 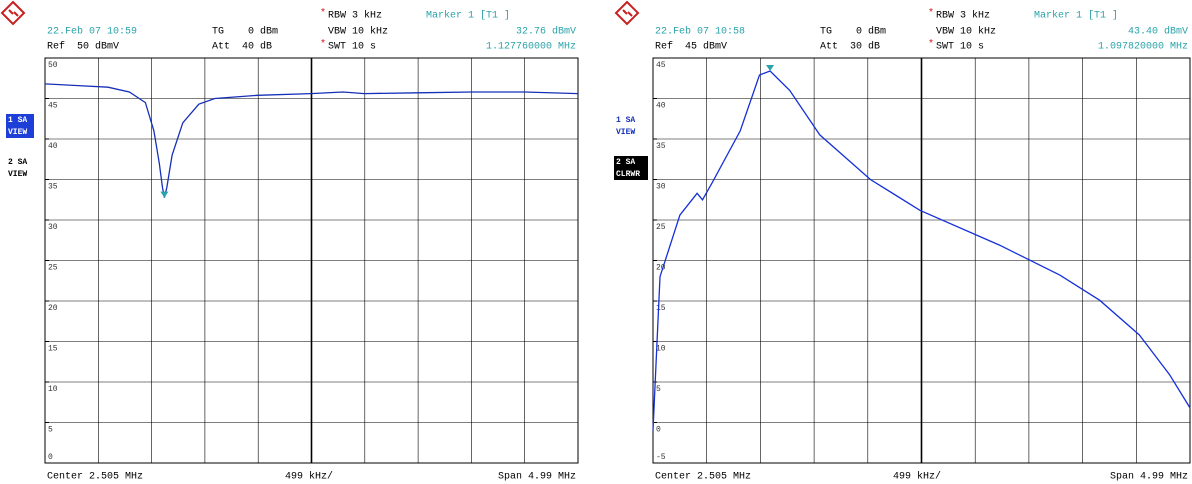 What do you see at coordinates (546, 32) in the screenshot?
I see `marker-level: 32.76 dBmV` at bounding box center [546, 32].